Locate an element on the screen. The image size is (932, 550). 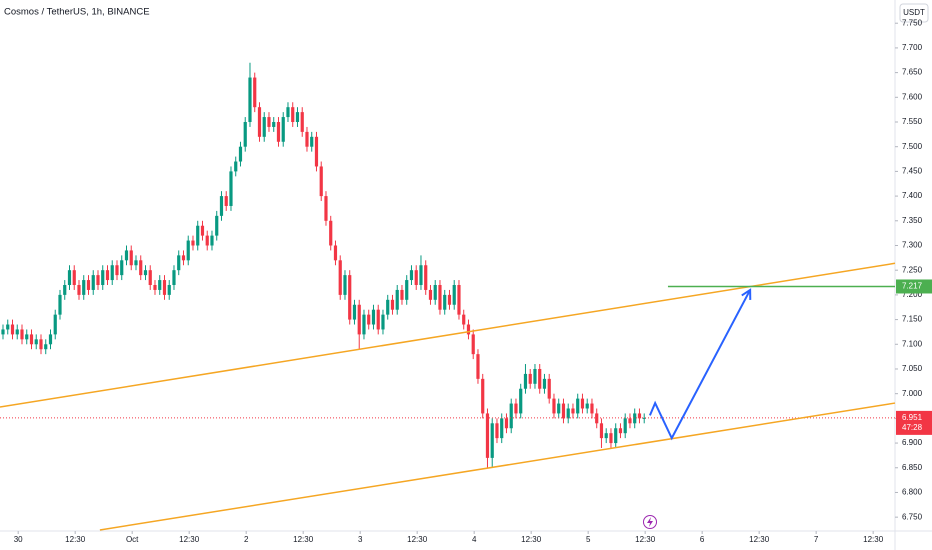
projection-arrowhead is located at coordinates (746, 294).